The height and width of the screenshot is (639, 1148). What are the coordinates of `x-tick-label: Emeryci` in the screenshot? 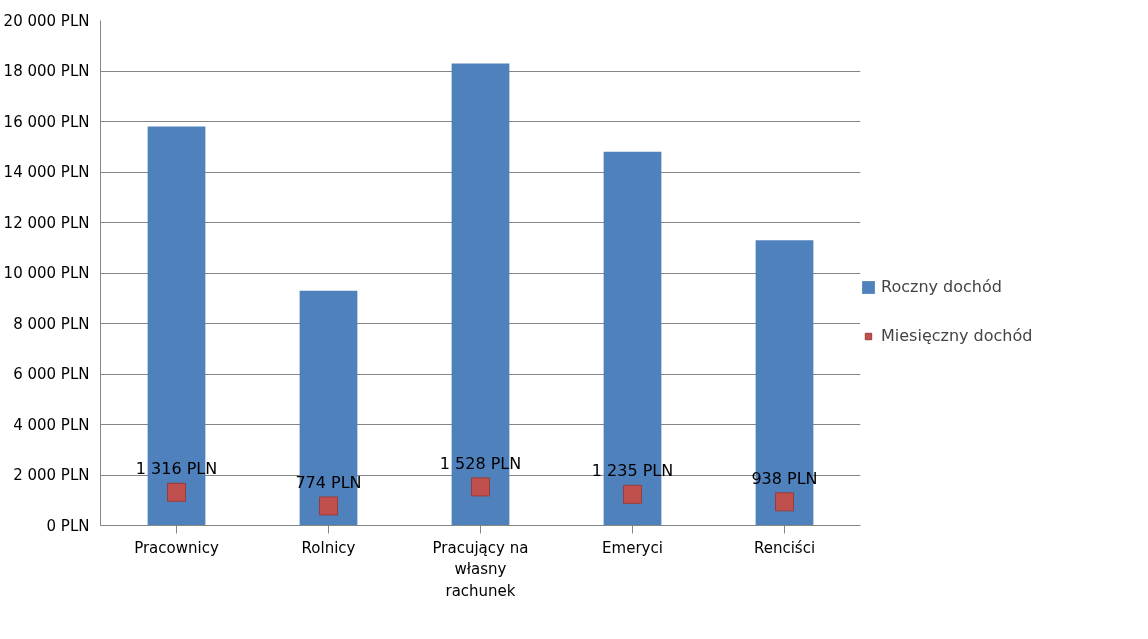 It's located at (632, 547).